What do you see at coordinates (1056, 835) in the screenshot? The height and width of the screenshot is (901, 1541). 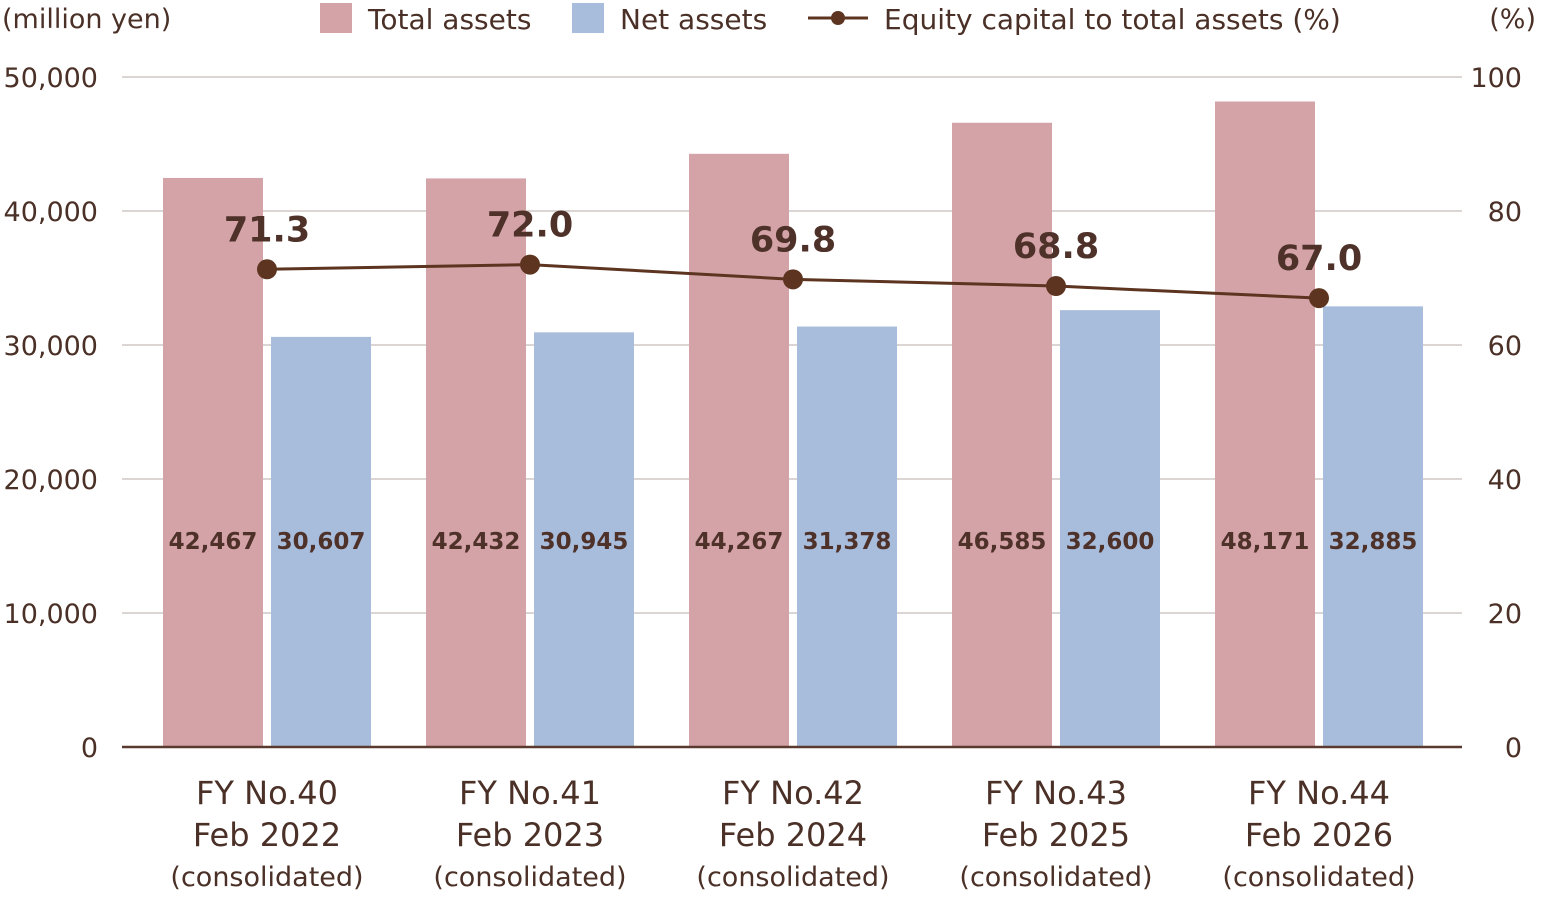 I see `x-tick-label-date: Feb 2025` at bounding box center [1056, 835].